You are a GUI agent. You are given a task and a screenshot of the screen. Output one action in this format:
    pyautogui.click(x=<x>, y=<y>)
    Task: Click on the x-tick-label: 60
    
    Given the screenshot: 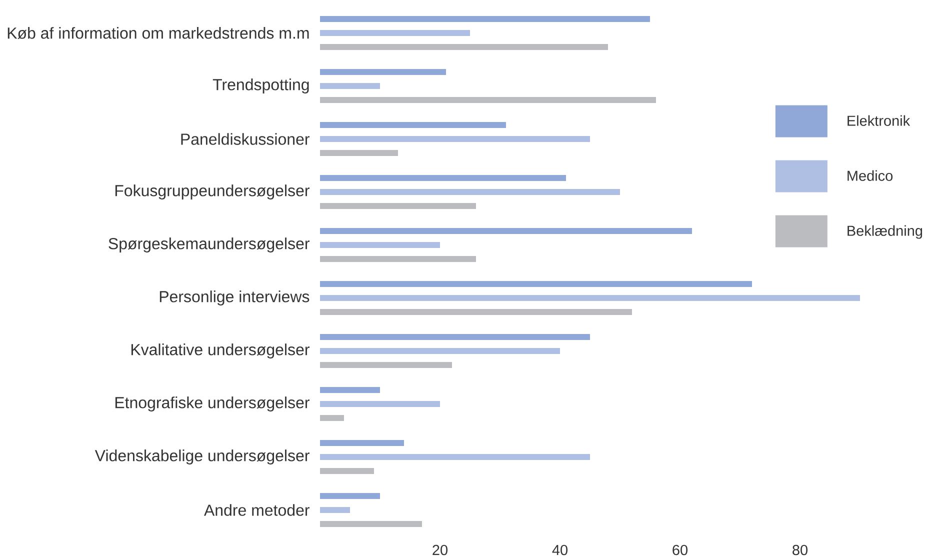 What is the action you would take?
    pyautogui.click(x=680, y=550)
    